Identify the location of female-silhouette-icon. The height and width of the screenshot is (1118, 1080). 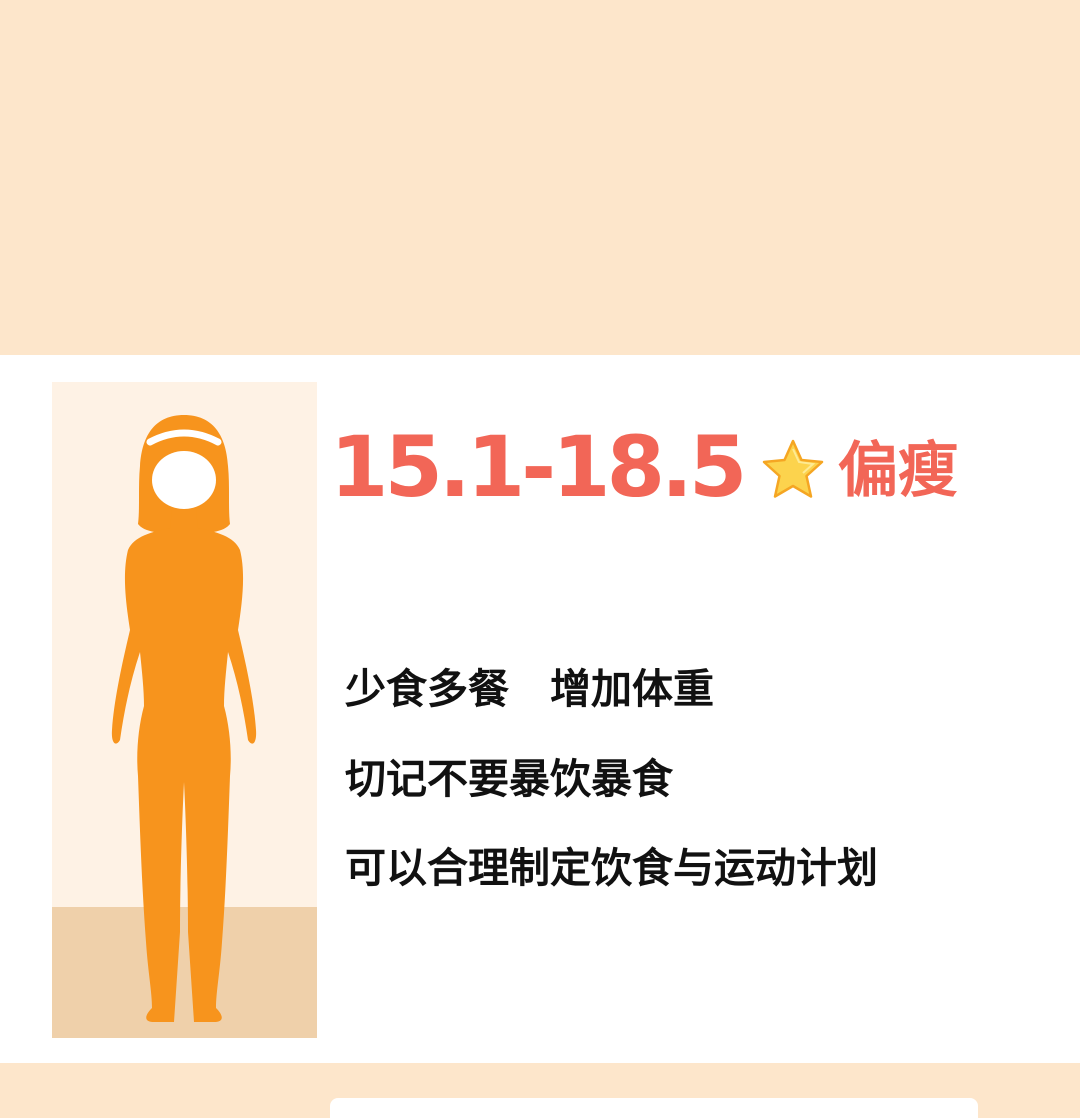
(184, 718).